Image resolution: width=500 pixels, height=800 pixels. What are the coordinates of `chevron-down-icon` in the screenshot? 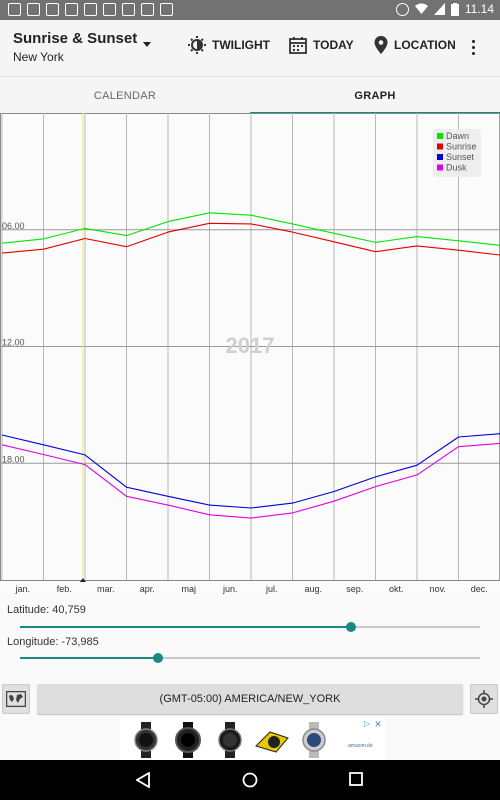 It's located at (147, 44).